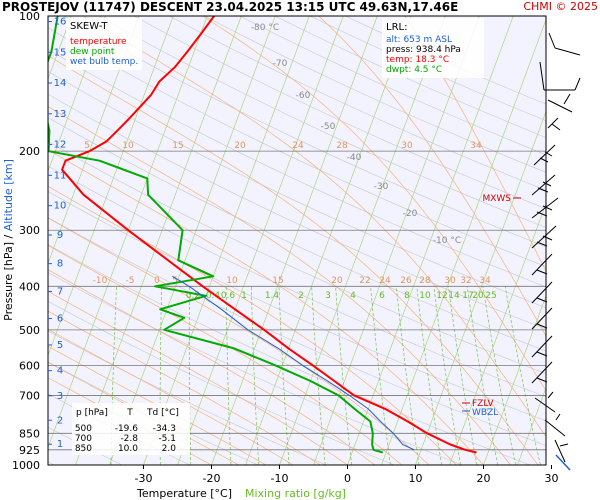  What do you see at coordinates (60, 444) in the screenshot?
I see `altitude-tick-label: 1` at bounding box center [60, 444].